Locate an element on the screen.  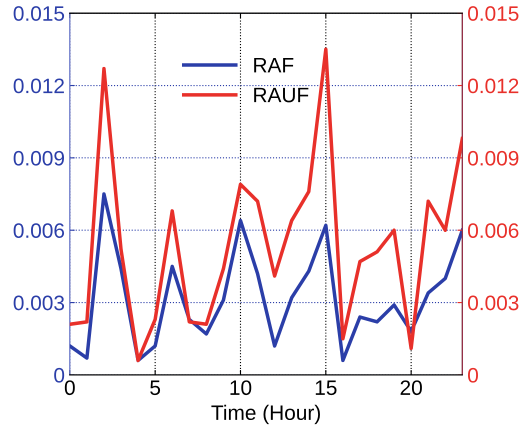
x-tick-label: 10 is located at coordinates (241, 388).